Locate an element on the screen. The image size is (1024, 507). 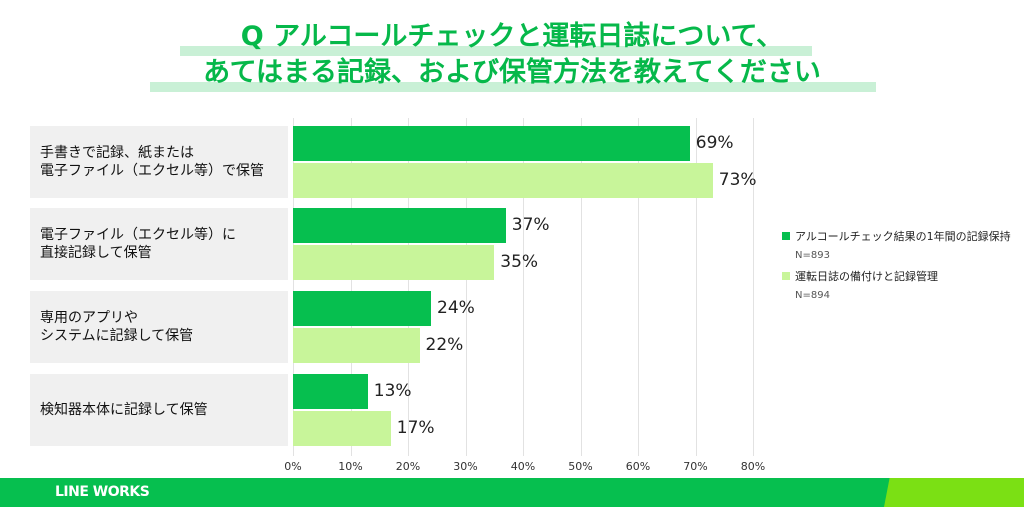
data-label: 13% is located at coordinates (392, 391).